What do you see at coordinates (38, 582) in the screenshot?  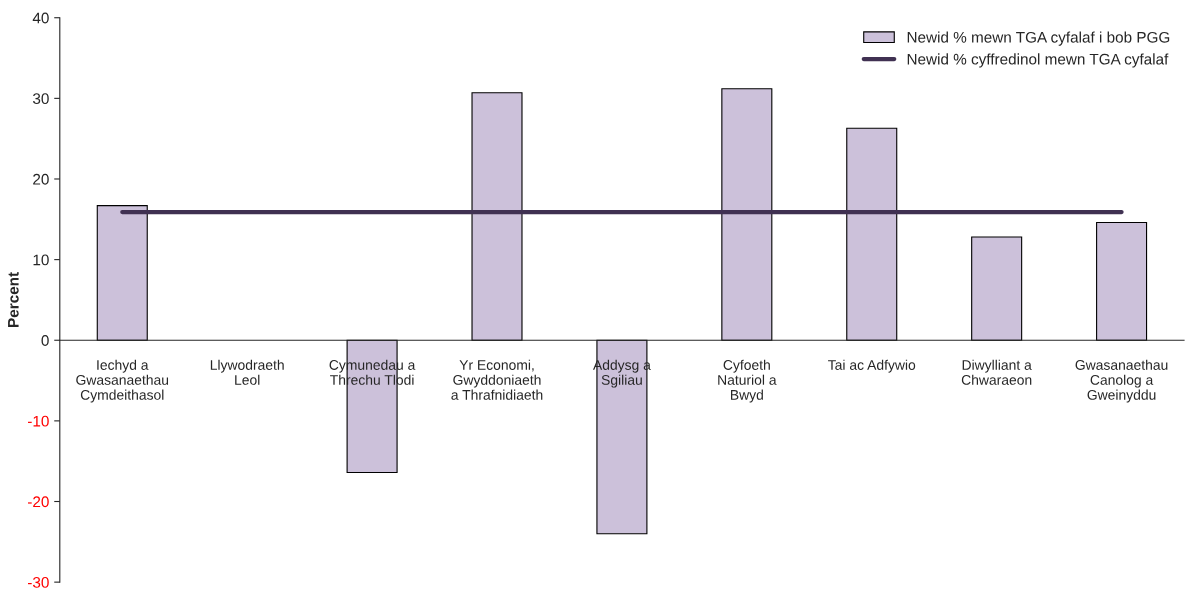 I see `y-tick-label: -30` at bounding box center [38, 582].